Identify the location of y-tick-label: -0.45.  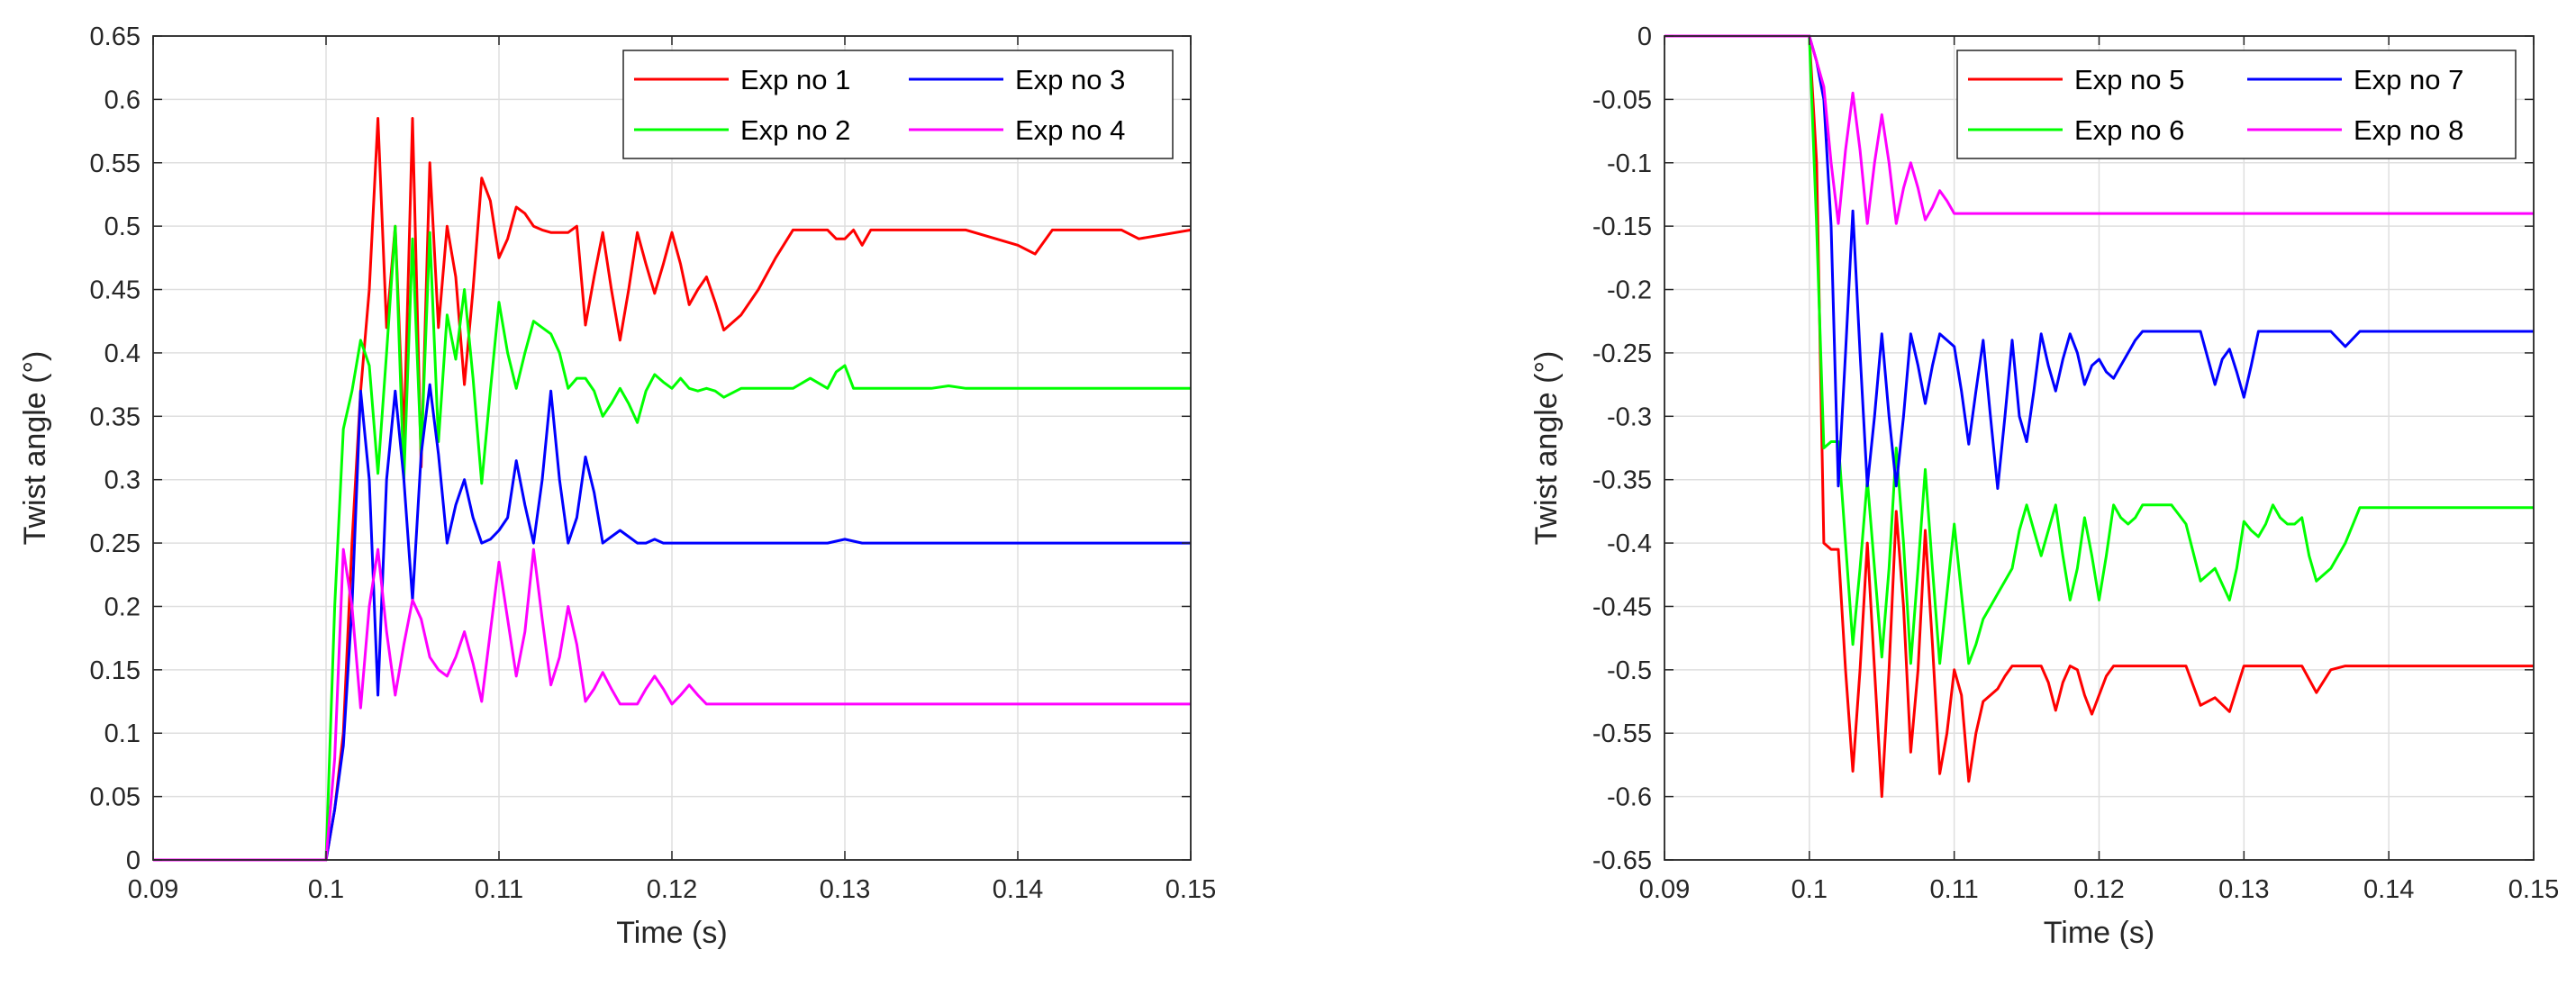
(1622, 607).